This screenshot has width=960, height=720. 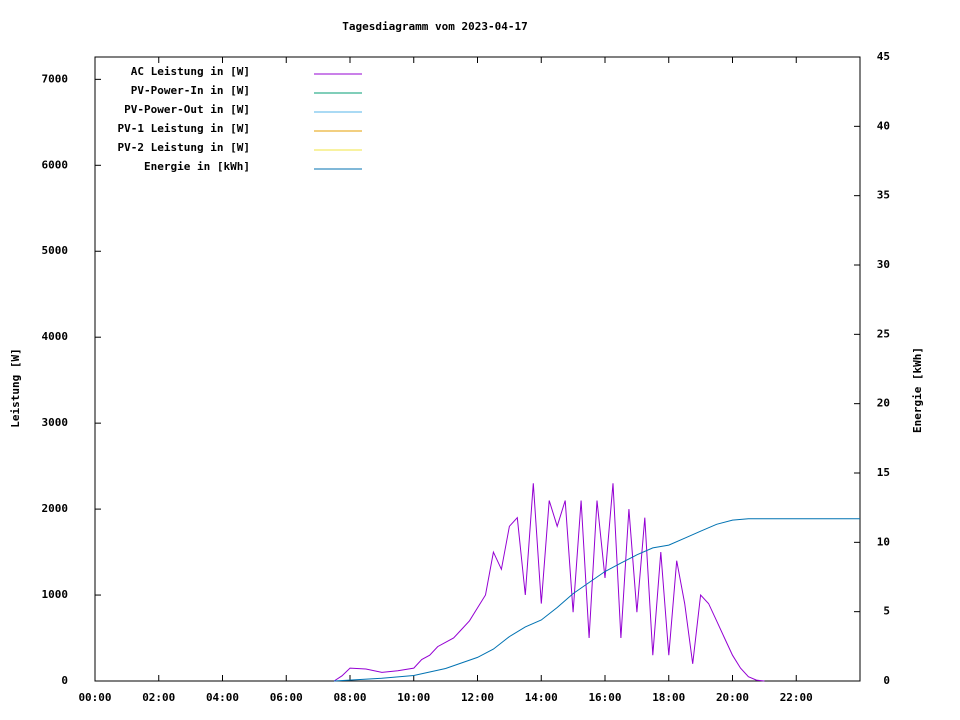 What do you see at coordinates (197, 166) in the screenshot?
I see `legend-label: Energie in [kWh]` at bounding box center [197, 166].